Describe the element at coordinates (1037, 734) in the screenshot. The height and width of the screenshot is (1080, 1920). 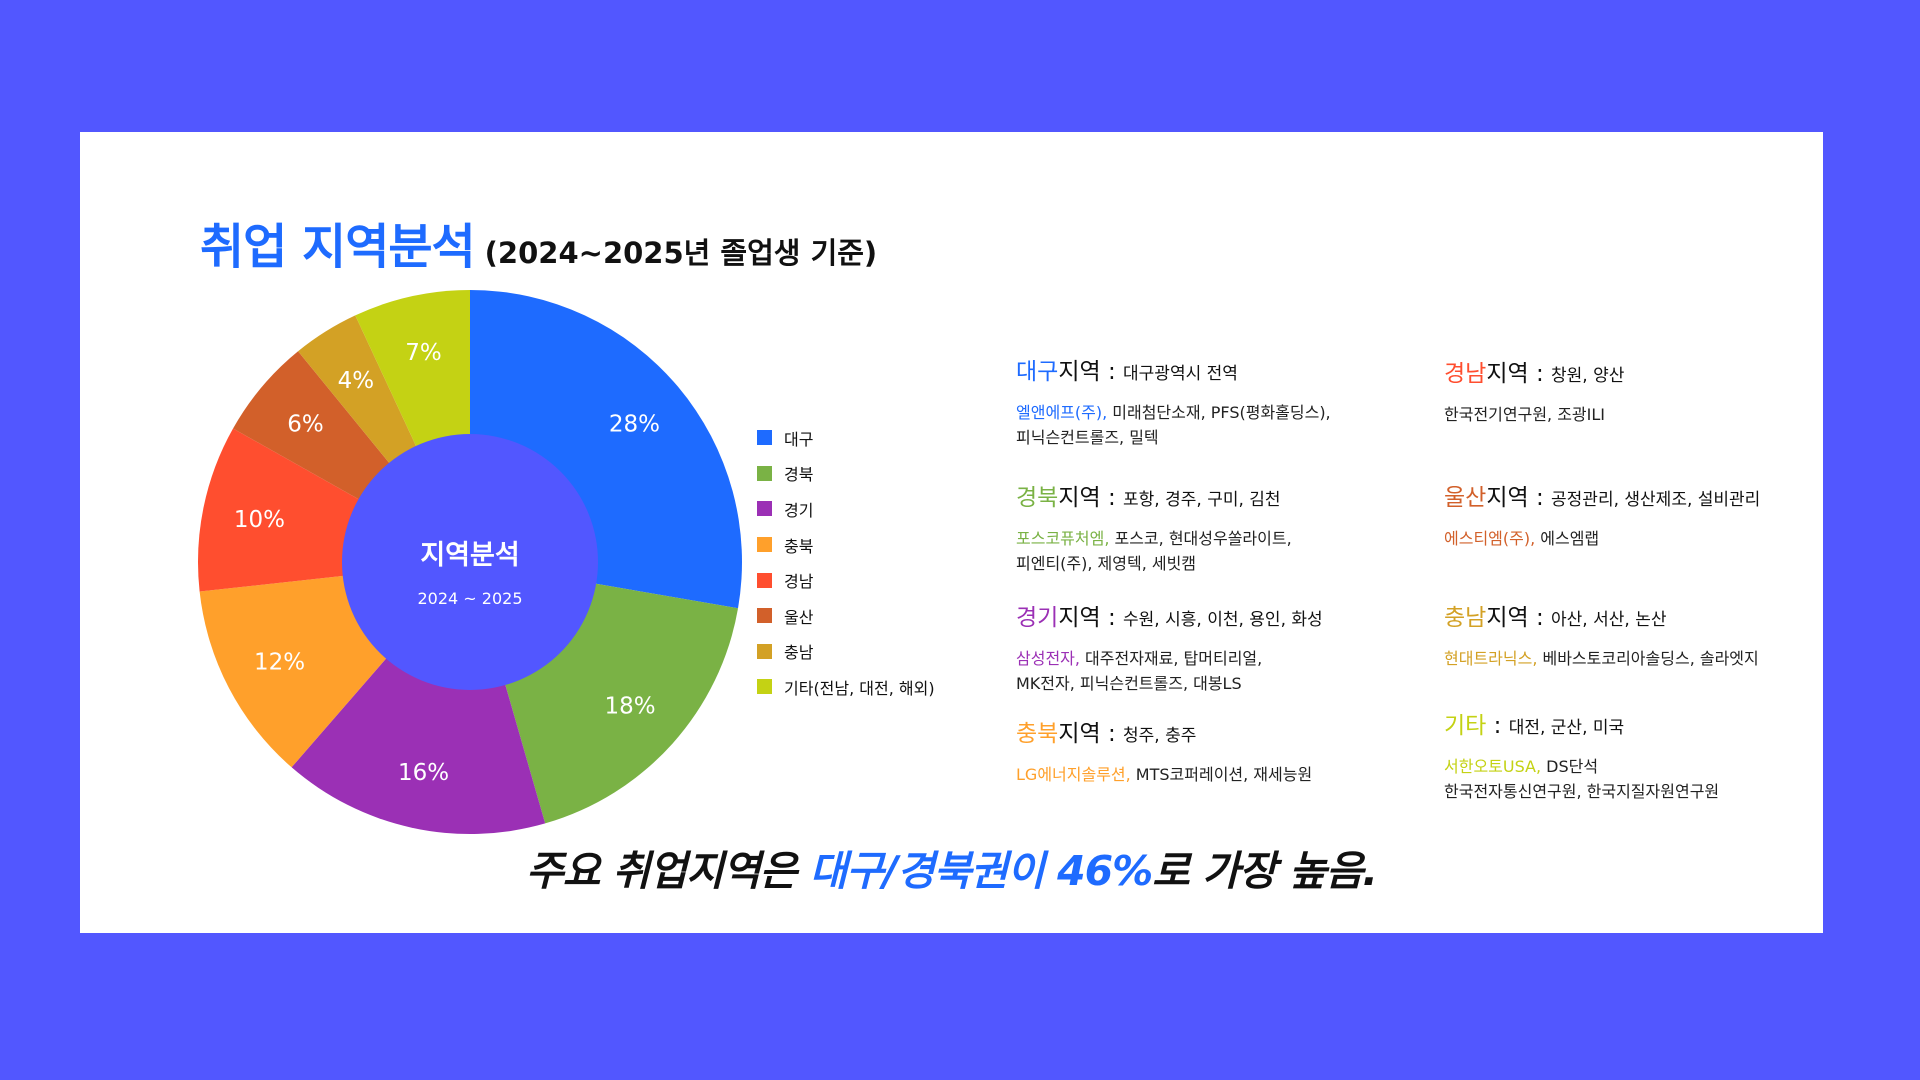
I see `region-name: 충북` at that location.